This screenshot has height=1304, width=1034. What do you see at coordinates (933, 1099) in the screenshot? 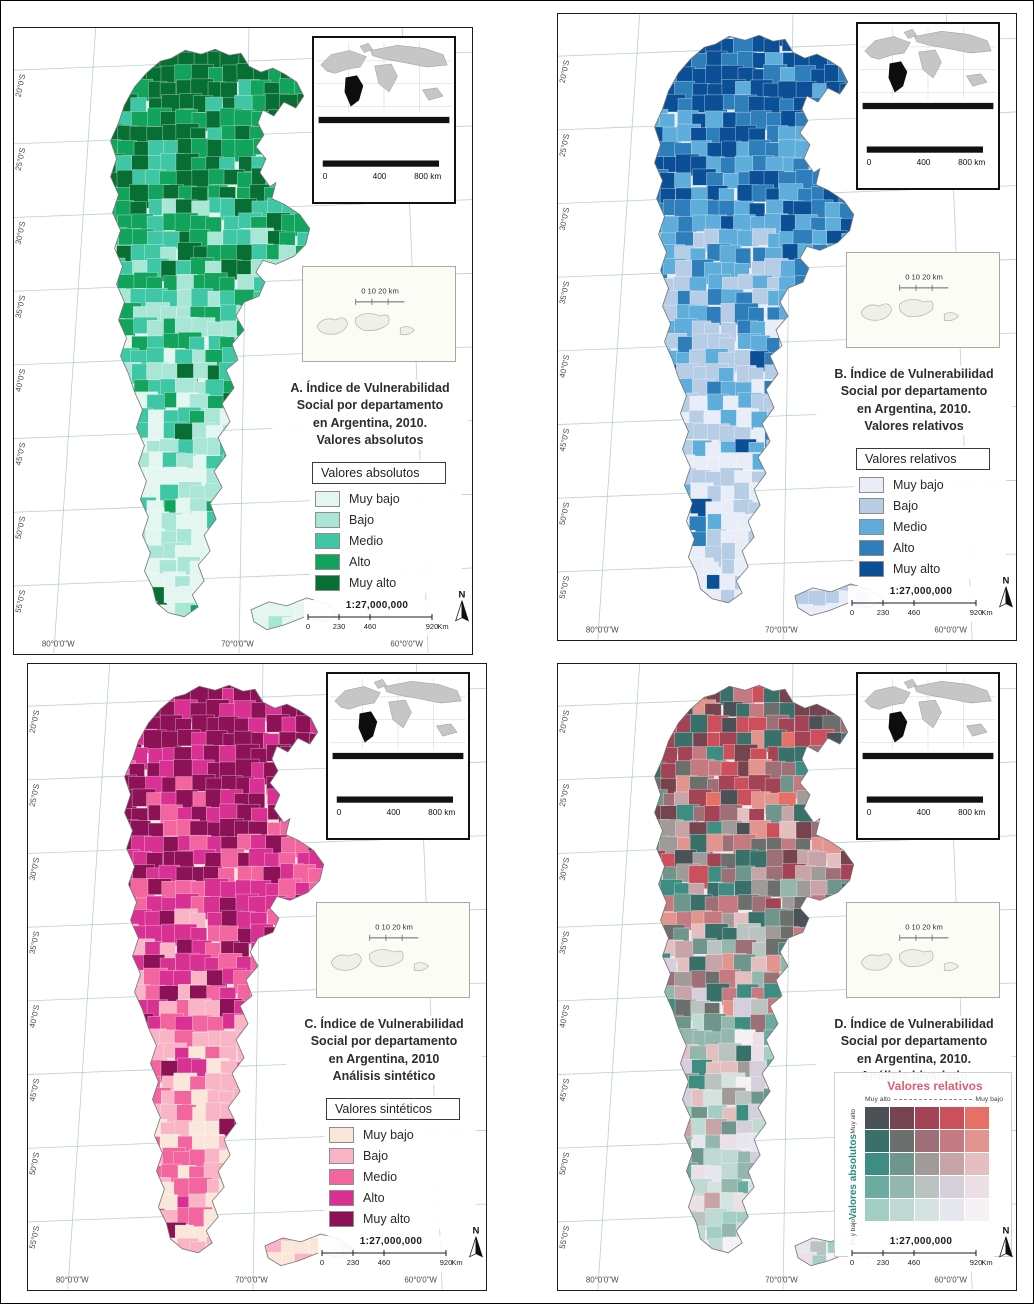
I see `bivariate-dash-line` at bounding box center [933, 1099].